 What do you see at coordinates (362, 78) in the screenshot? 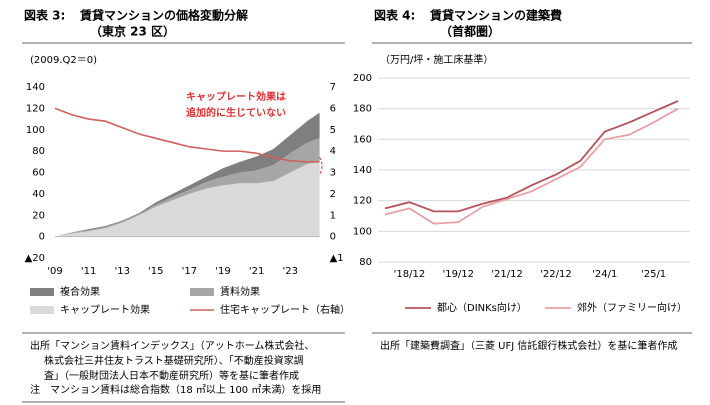
I see `y-tick-label: 200` at bounding box center [362, 78].